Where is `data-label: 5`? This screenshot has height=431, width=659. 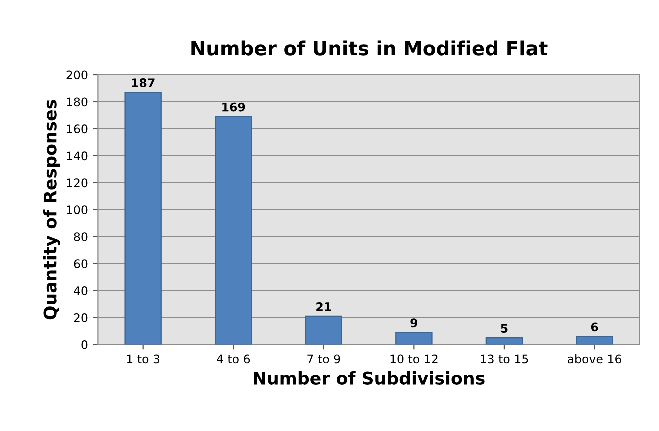 data-label: 5 is located at coordinates (504, 328).